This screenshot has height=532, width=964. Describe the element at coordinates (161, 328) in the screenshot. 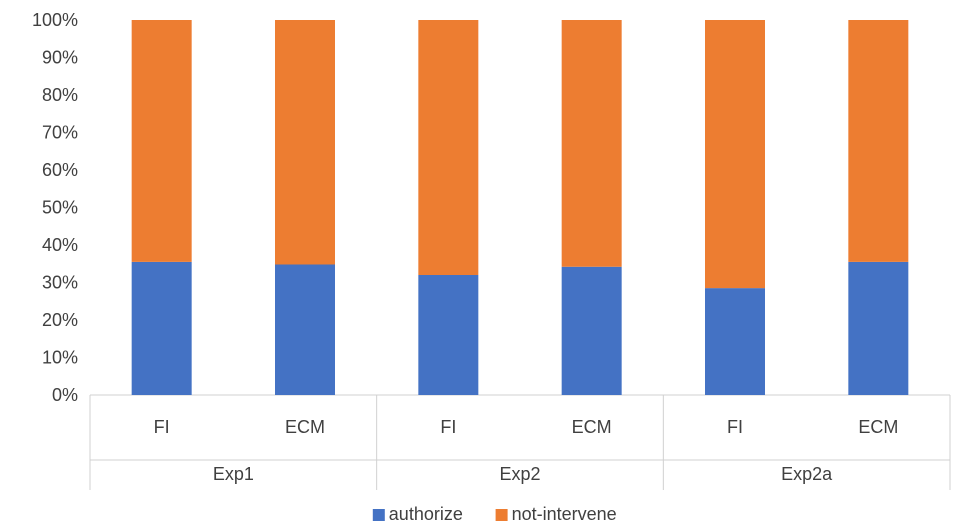

I see `bar-segment-authorize-exp1-fi` at that location.